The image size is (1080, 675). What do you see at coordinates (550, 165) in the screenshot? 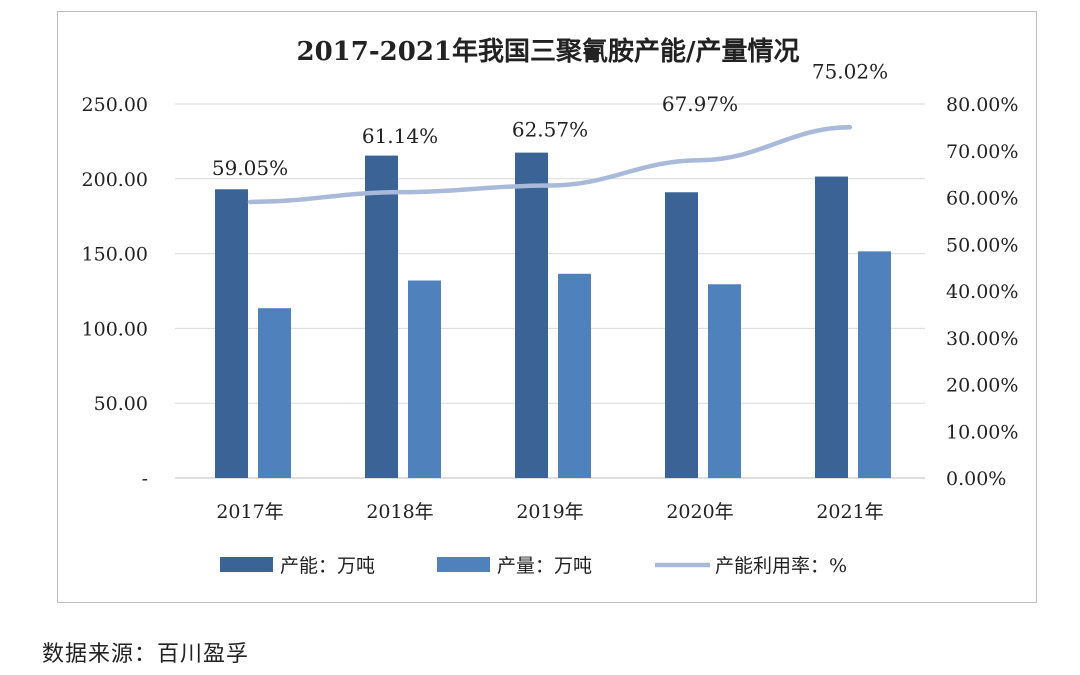
I see `utilization-line` at bounding box center [550, 165].